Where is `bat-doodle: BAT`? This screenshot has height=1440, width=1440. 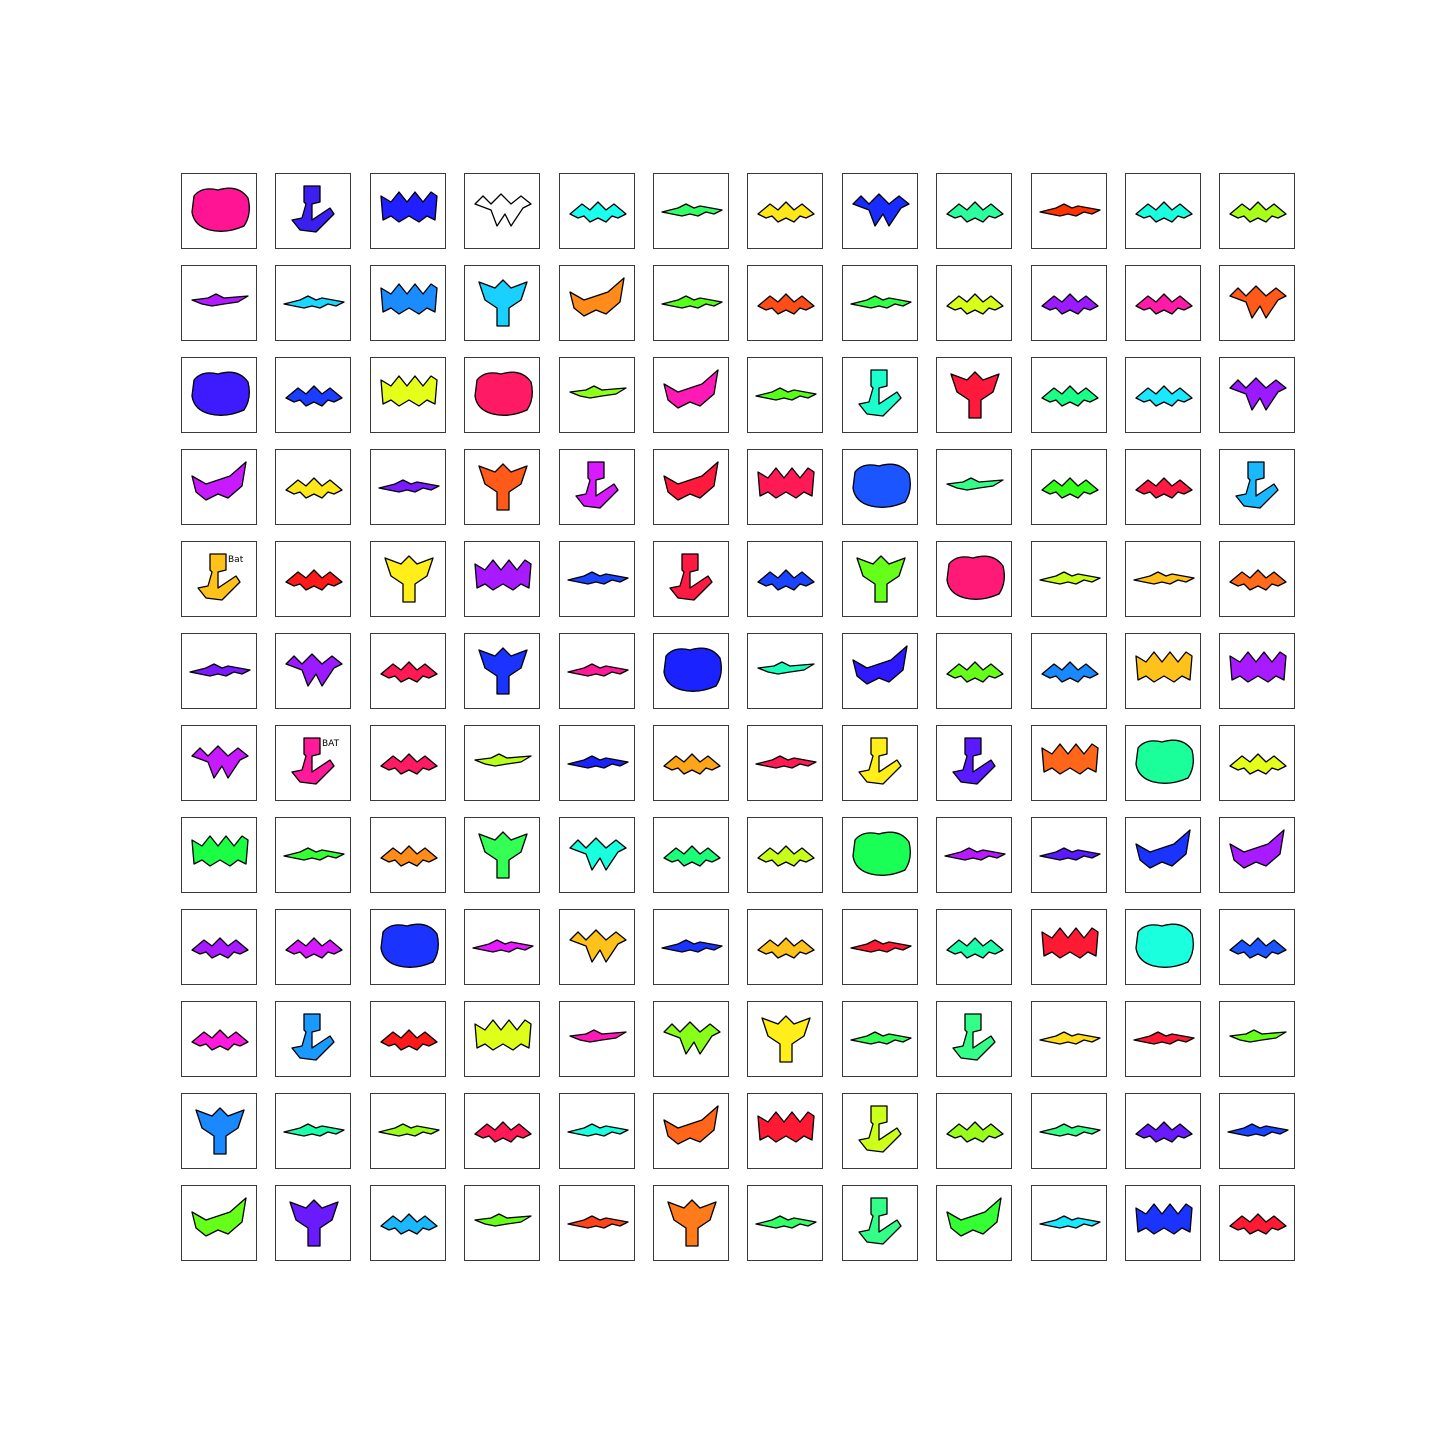 bat-doodle: BAT is located at coordinates (315, 761).